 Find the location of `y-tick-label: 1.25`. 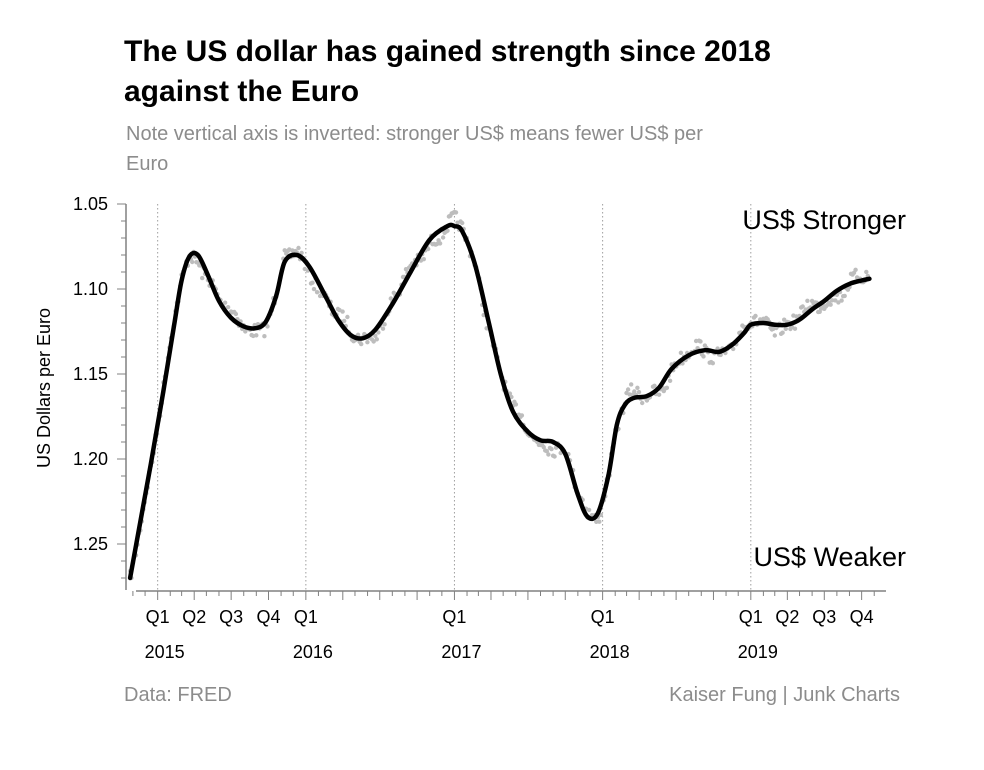

y-tick-label: 1.25 is located at coordinates (90, 544).